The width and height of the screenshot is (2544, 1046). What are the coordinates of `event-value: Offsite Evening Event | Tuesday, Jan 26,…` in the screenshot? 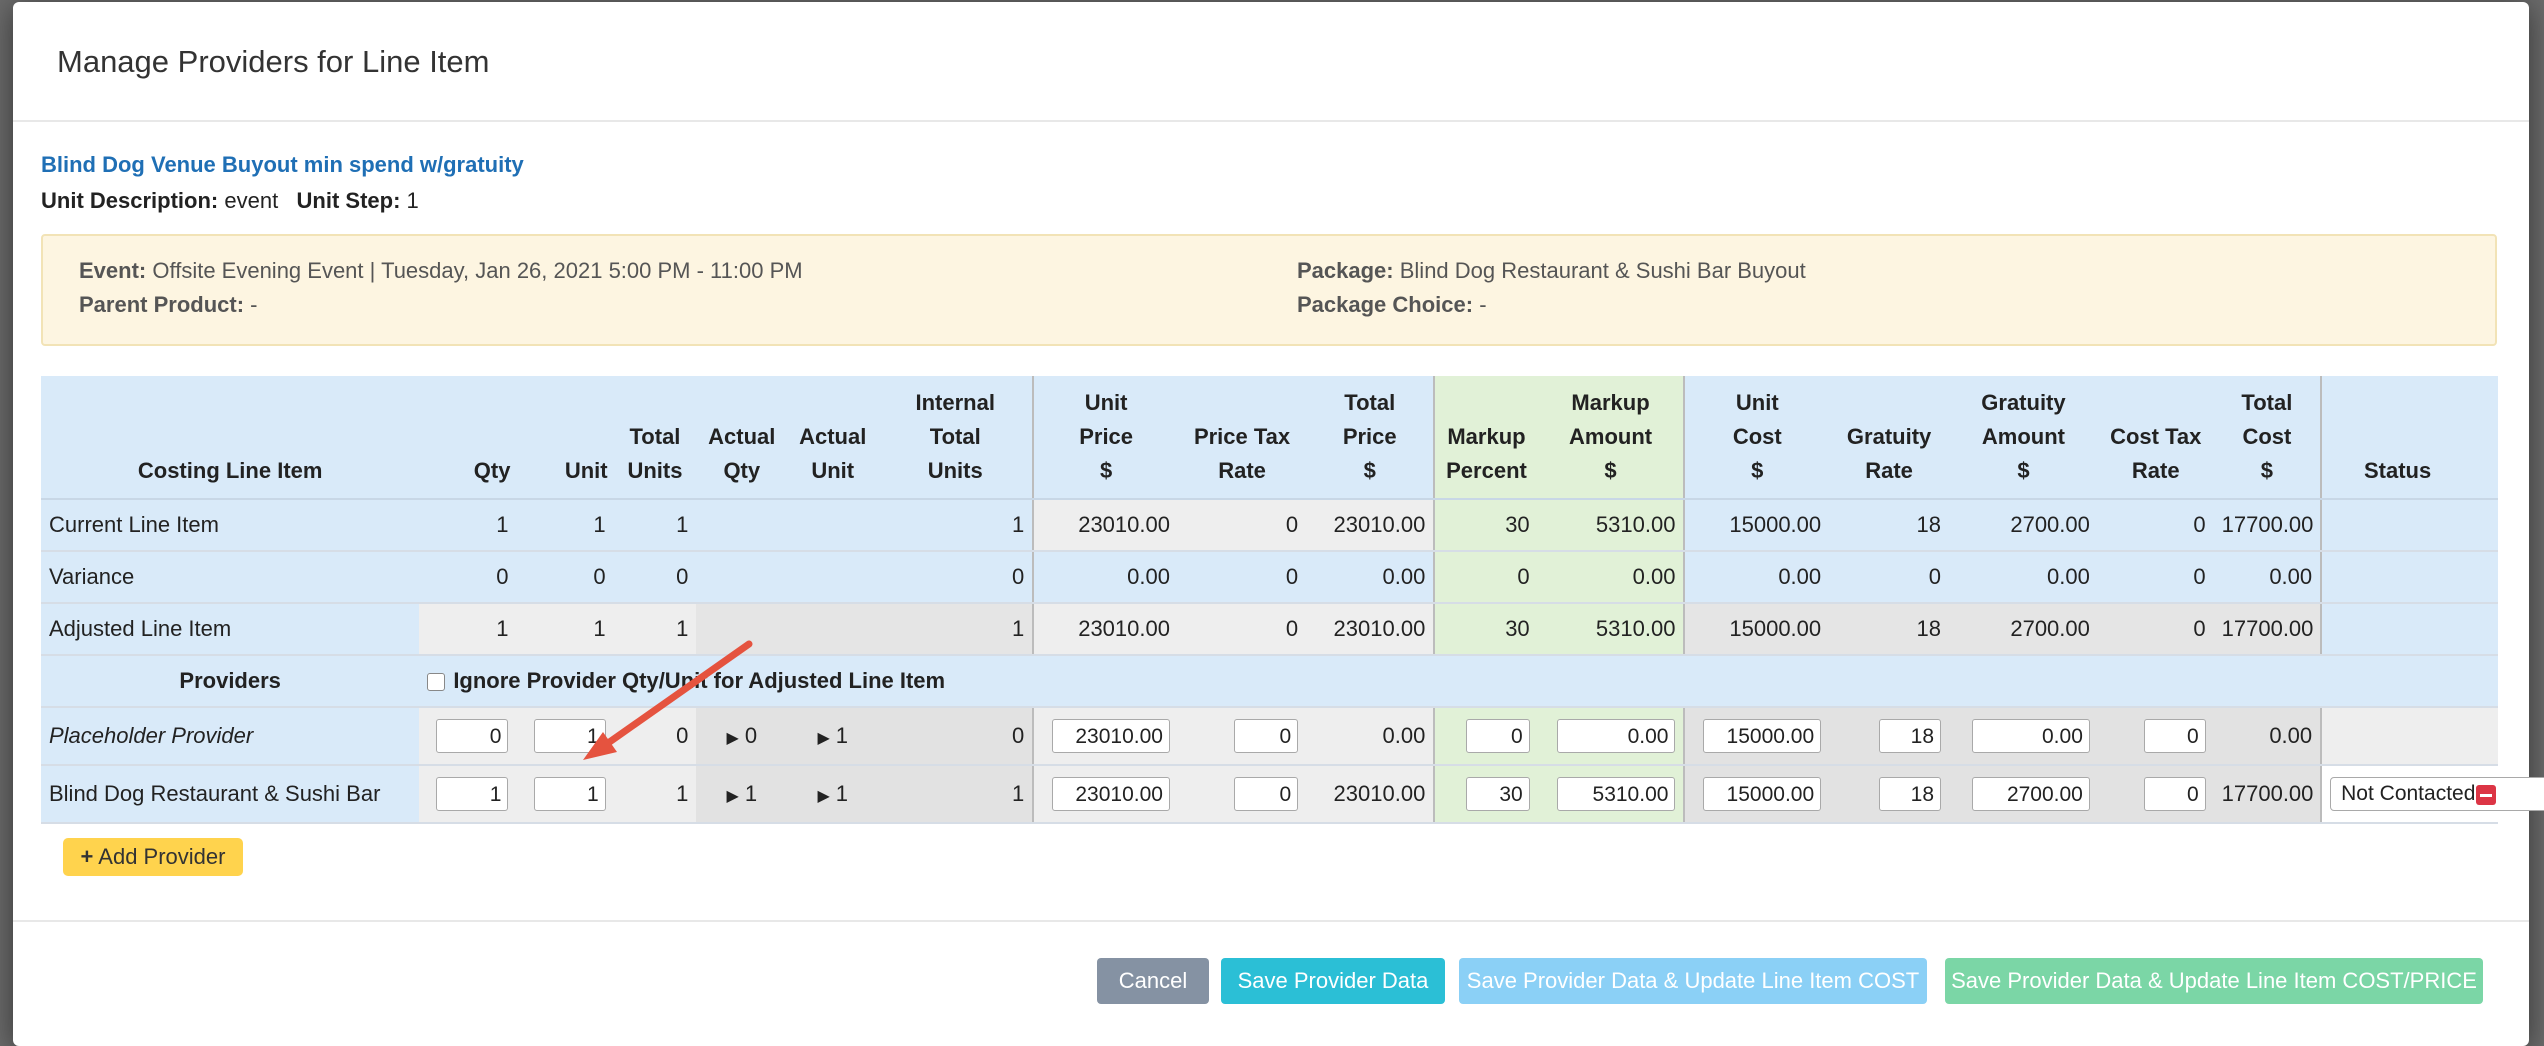 It's located at (477, 270).